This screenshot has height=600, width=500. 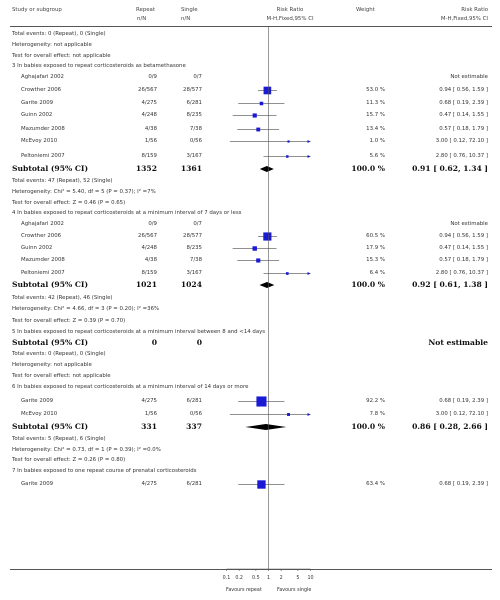 I want to click on study-risk-ratio: 2.80 [ 0.76, 10.37 ], so click(x=461, y=273).